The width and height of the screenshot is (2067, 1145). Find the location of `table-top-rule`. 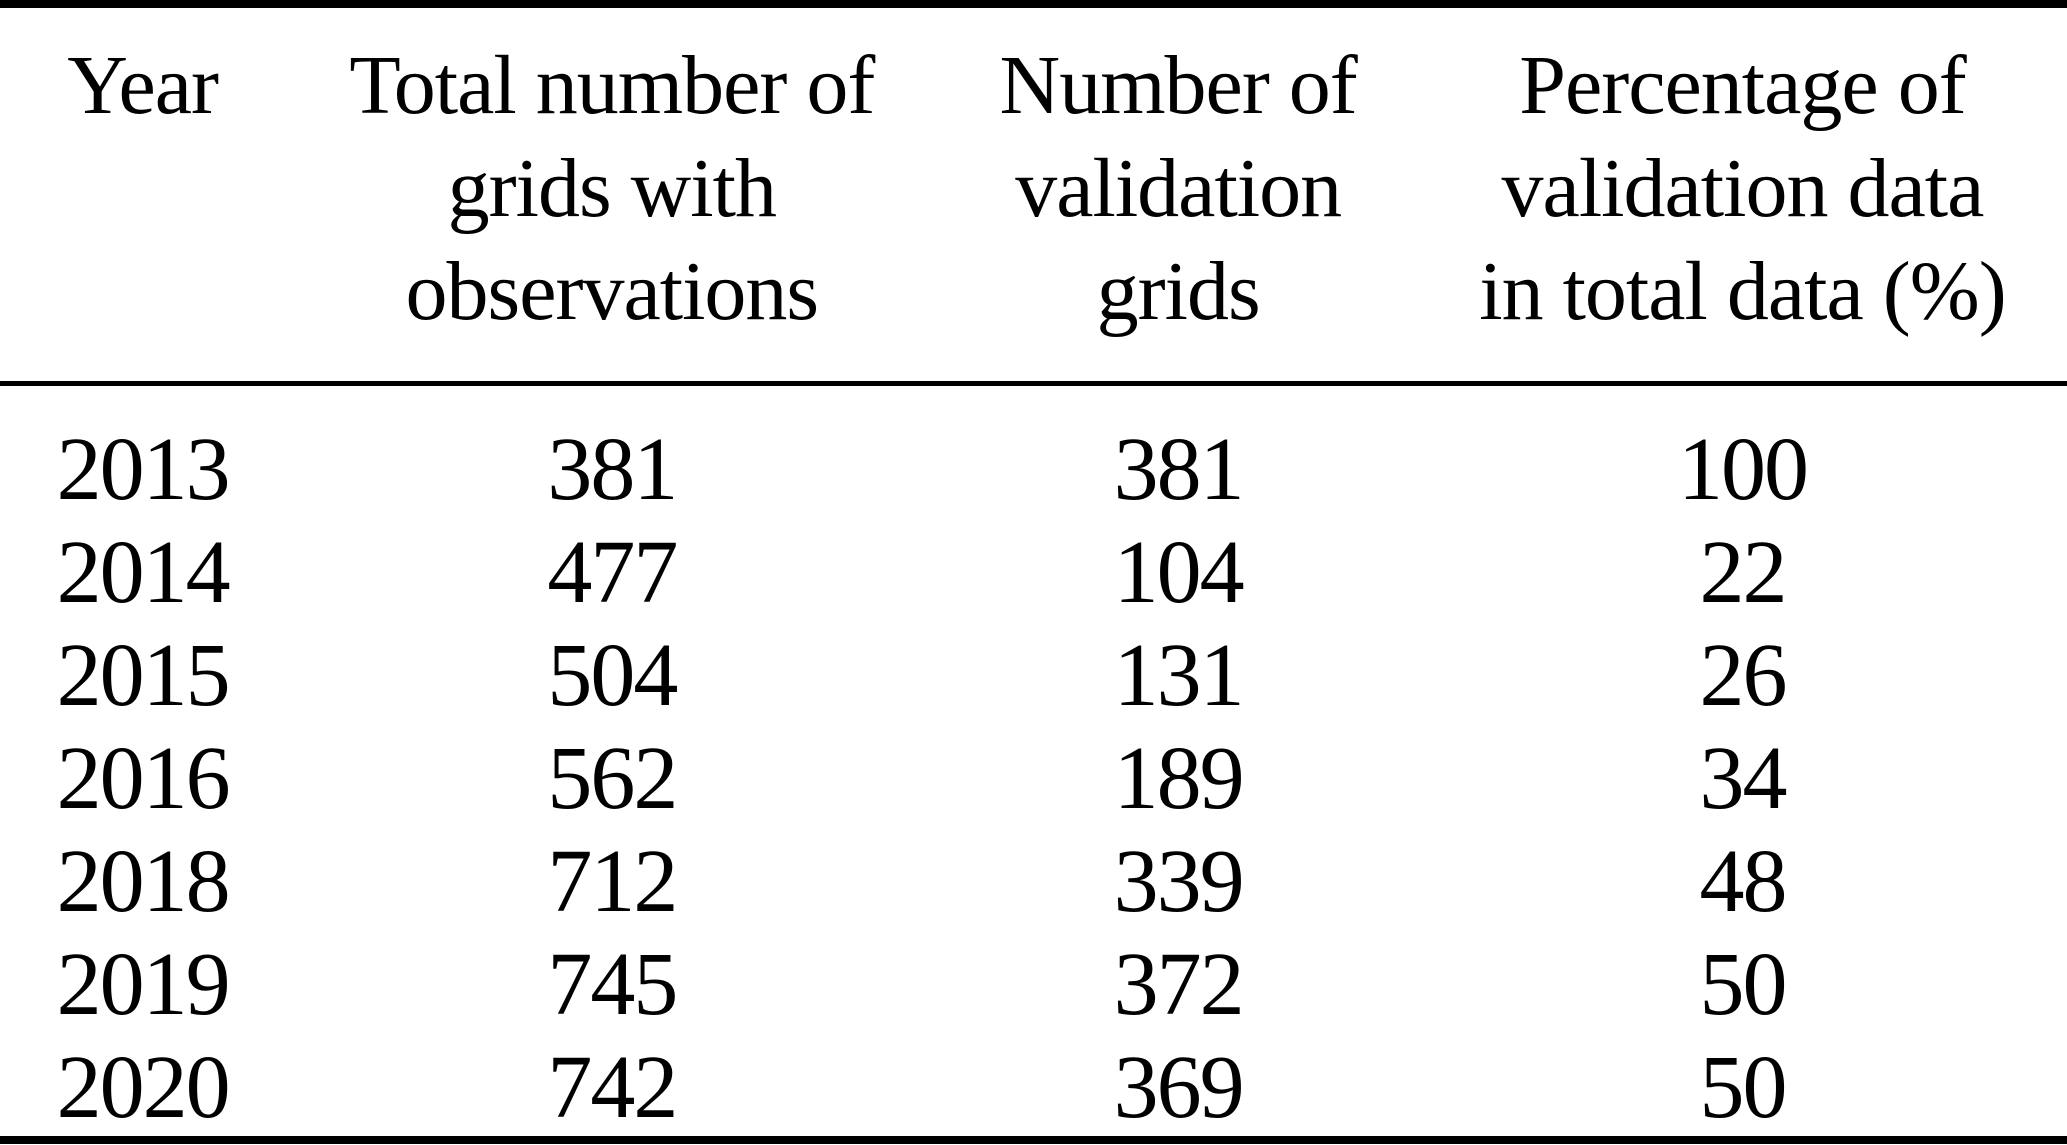

table-top-rule is located at coordinates (1033, 4).